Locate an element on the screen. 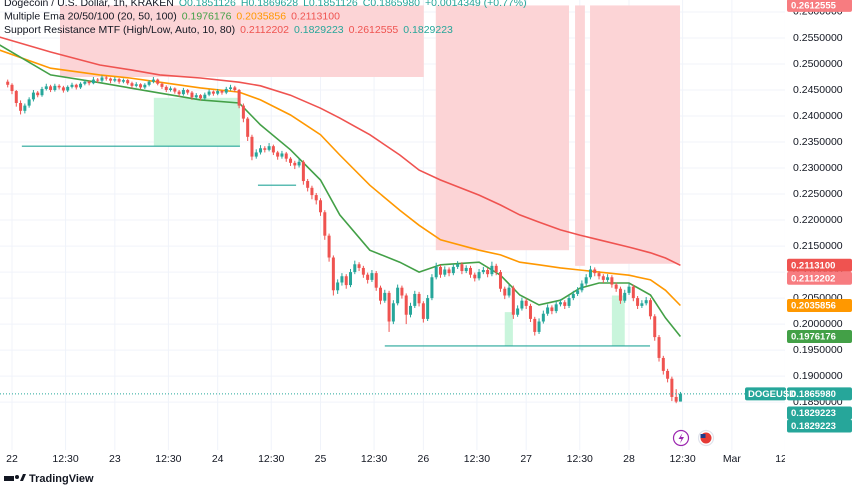 This screenshot has height=490, width=852. legend-value: H0.1869628 is located at coordinates (269, 4).